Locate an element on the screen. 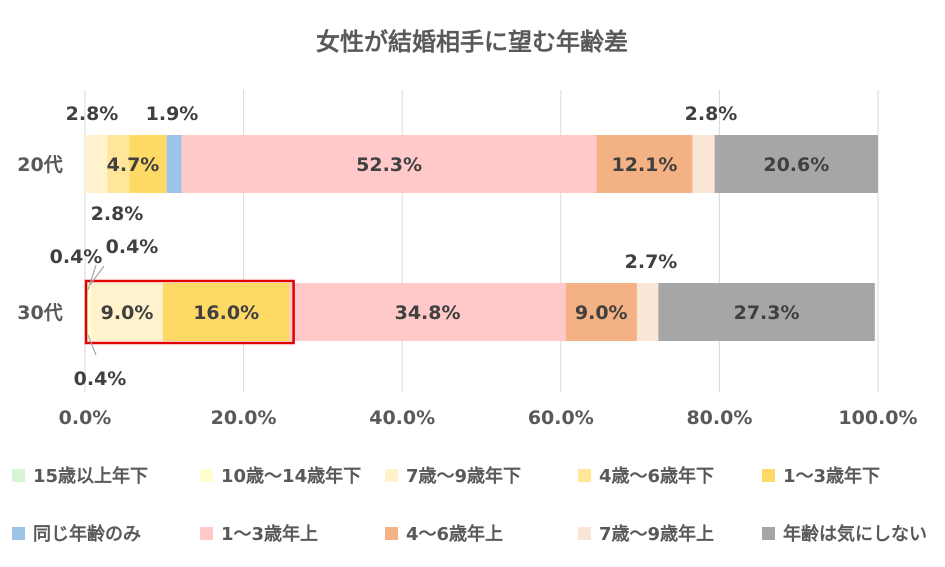 This screenshot has width=945, height=567. legend-label: 4～6歳年上 is located at coordinates (454, 534).